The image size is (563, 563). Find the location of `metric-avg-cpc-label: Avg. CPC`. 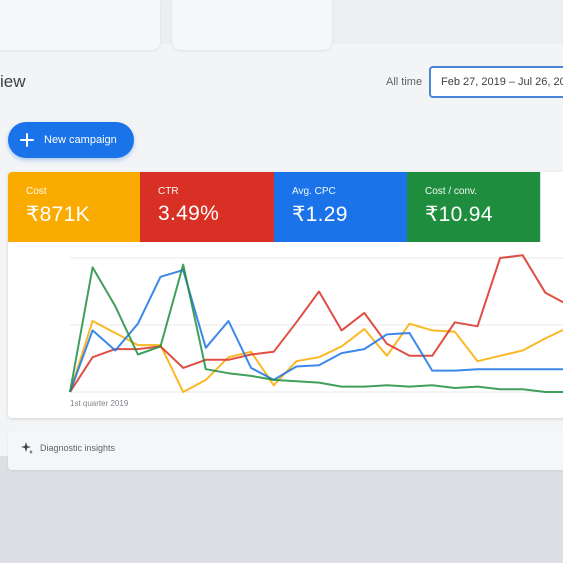

metric-avg-cpc-label: Avg. CPC is located at coordinates (314, 191).